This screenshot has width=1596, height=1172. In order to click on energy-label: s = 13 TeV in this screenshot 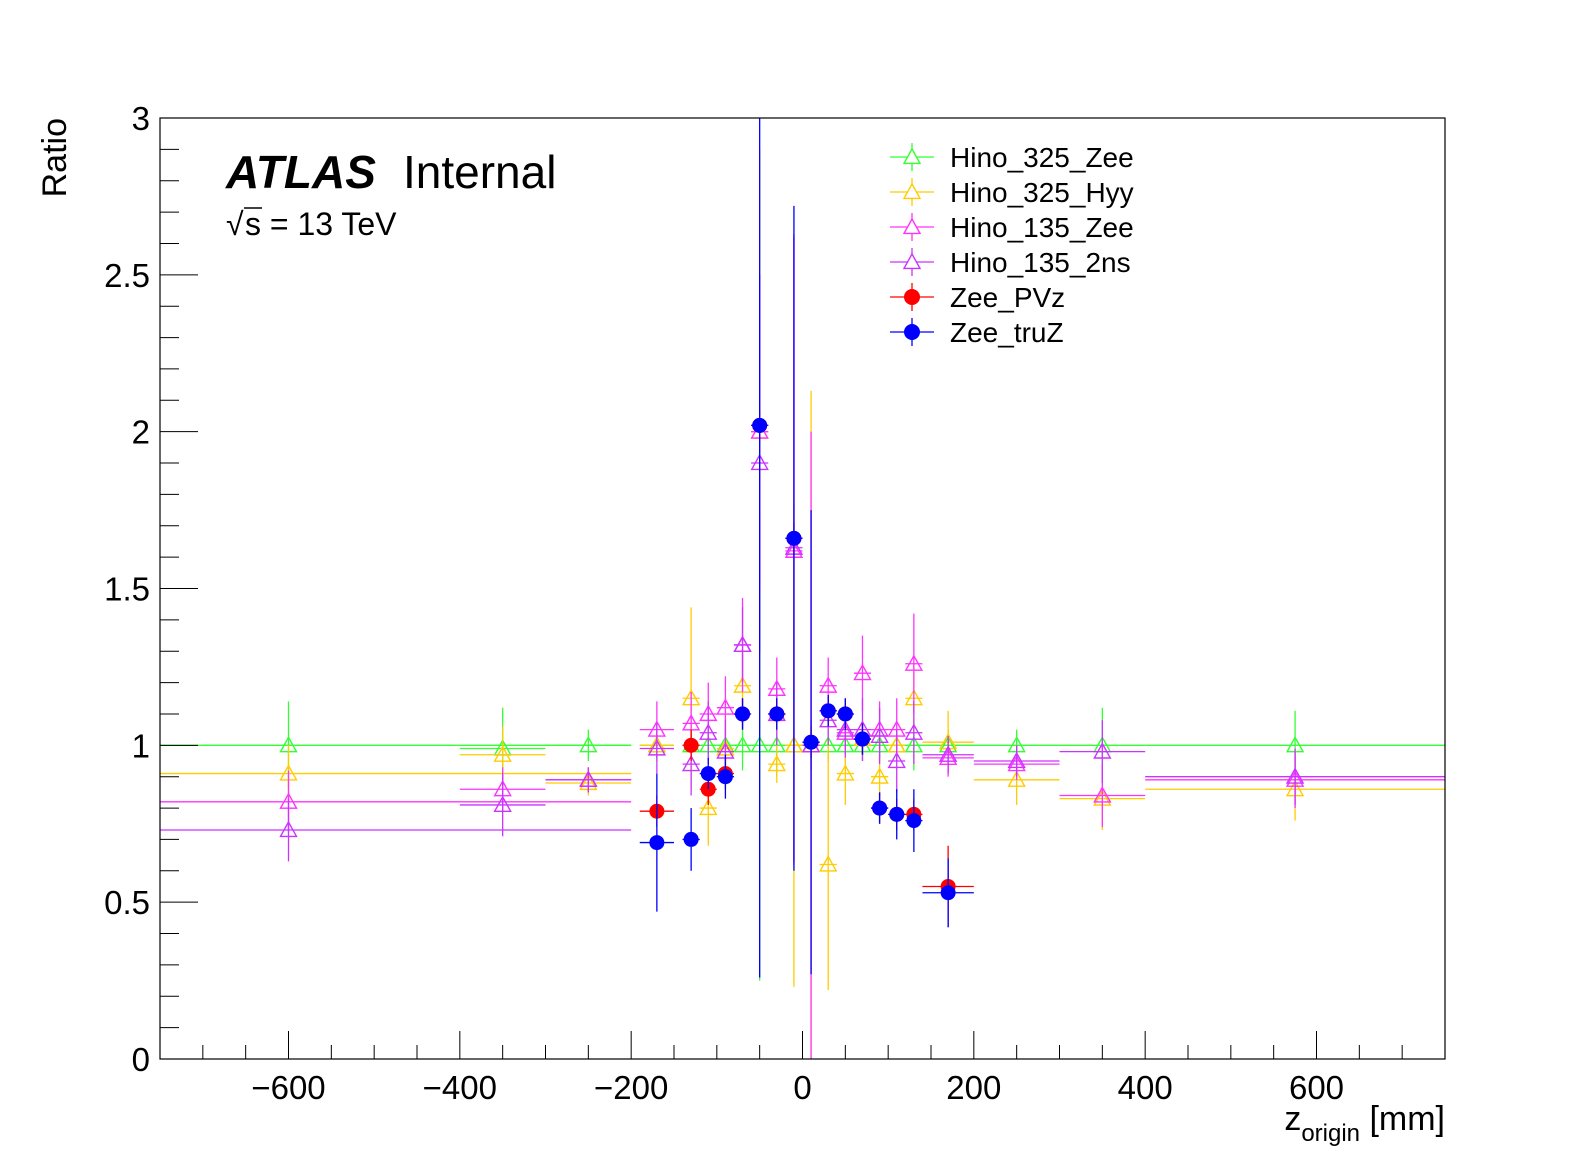, I will do `click(321, 224)`.